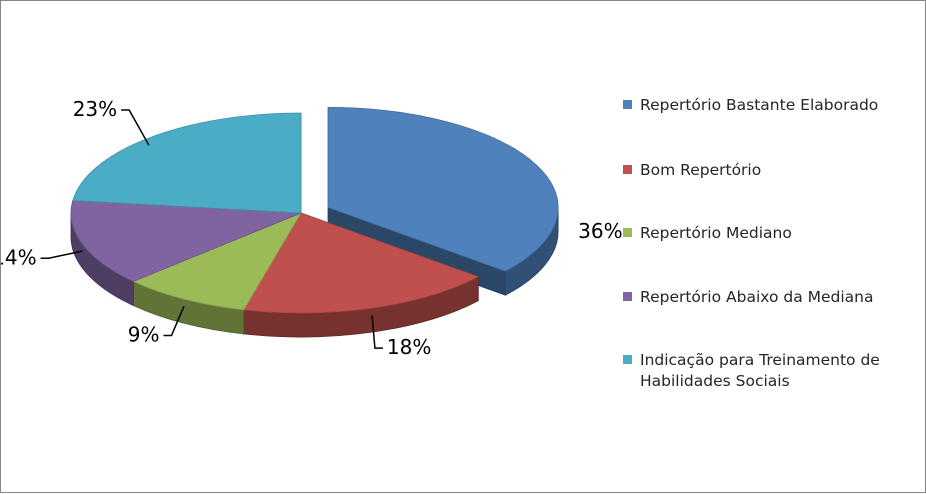 This screenshot has height=494, width=926. I want to click on pie-slice-abaixo-mediana, so click(186, 241).